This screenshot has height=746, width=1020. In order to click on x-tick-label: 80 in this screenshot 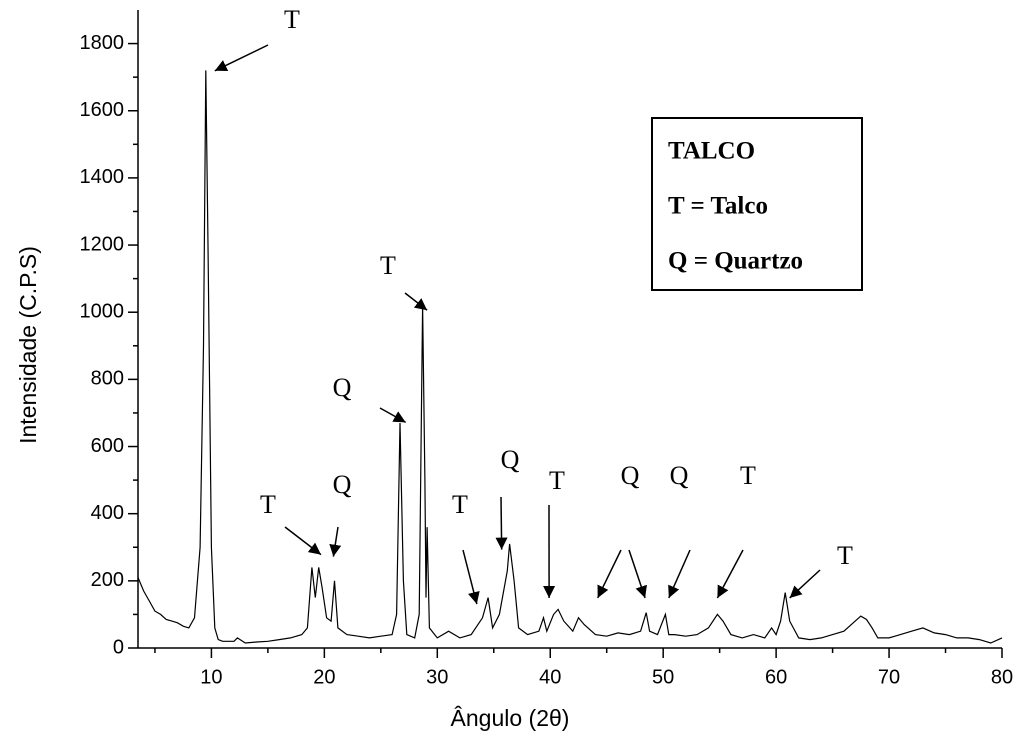, I will do `click(1002, 677)`.